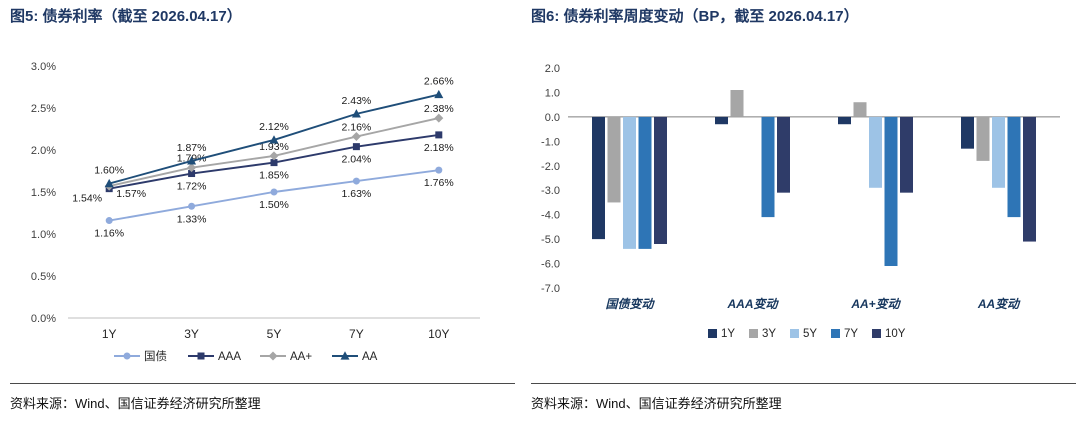 The image size is (1080, 421). What do you see at coordinates (135, 403) in the screenshot?
I see `figure5-source: 资料来源：Wind、国信证券经济研究所整理` at bounding box center [135, 403].